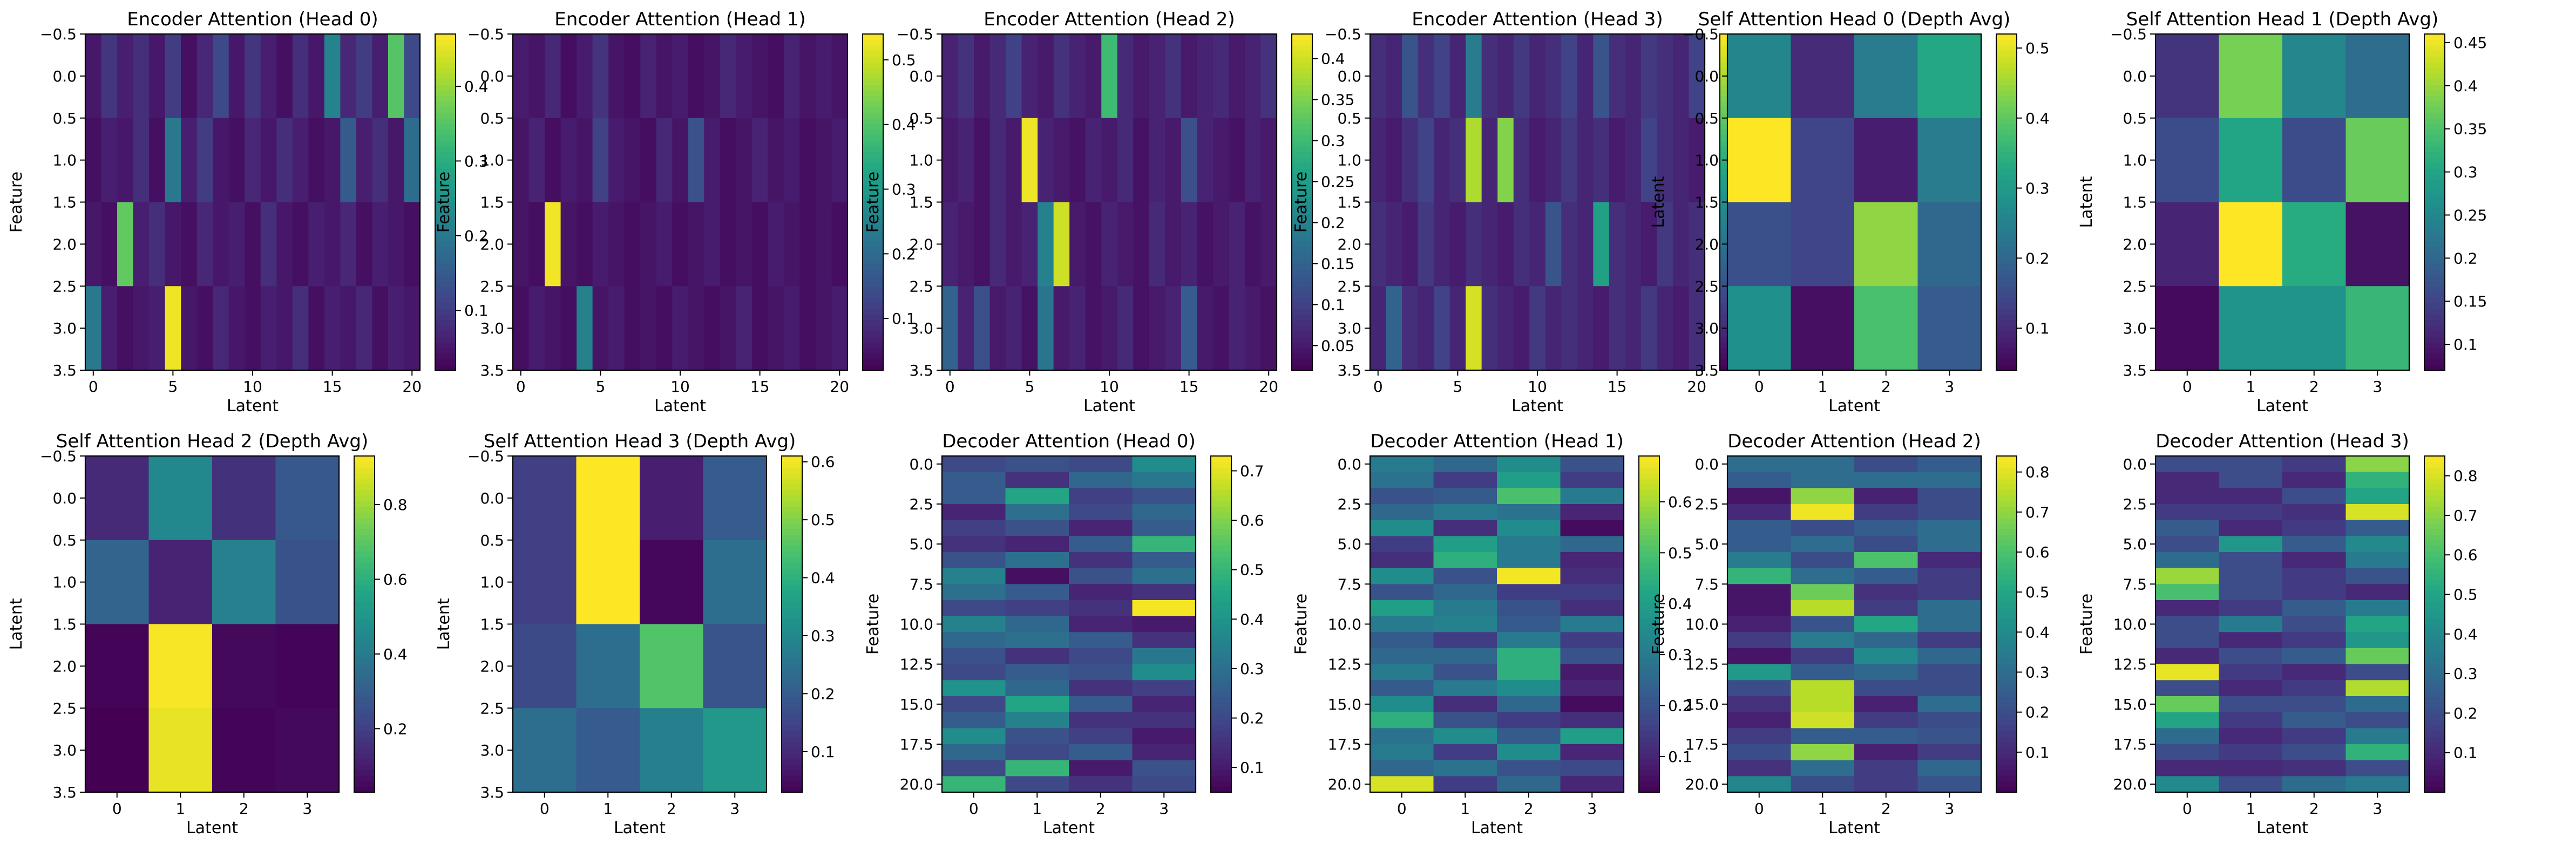 The width and height of the screenshot is (2576, 851). Describe the element at coordinates (2282, 441) in the screenshot. I see `chart-title: Decoder Attention (Head 3)` at that location.